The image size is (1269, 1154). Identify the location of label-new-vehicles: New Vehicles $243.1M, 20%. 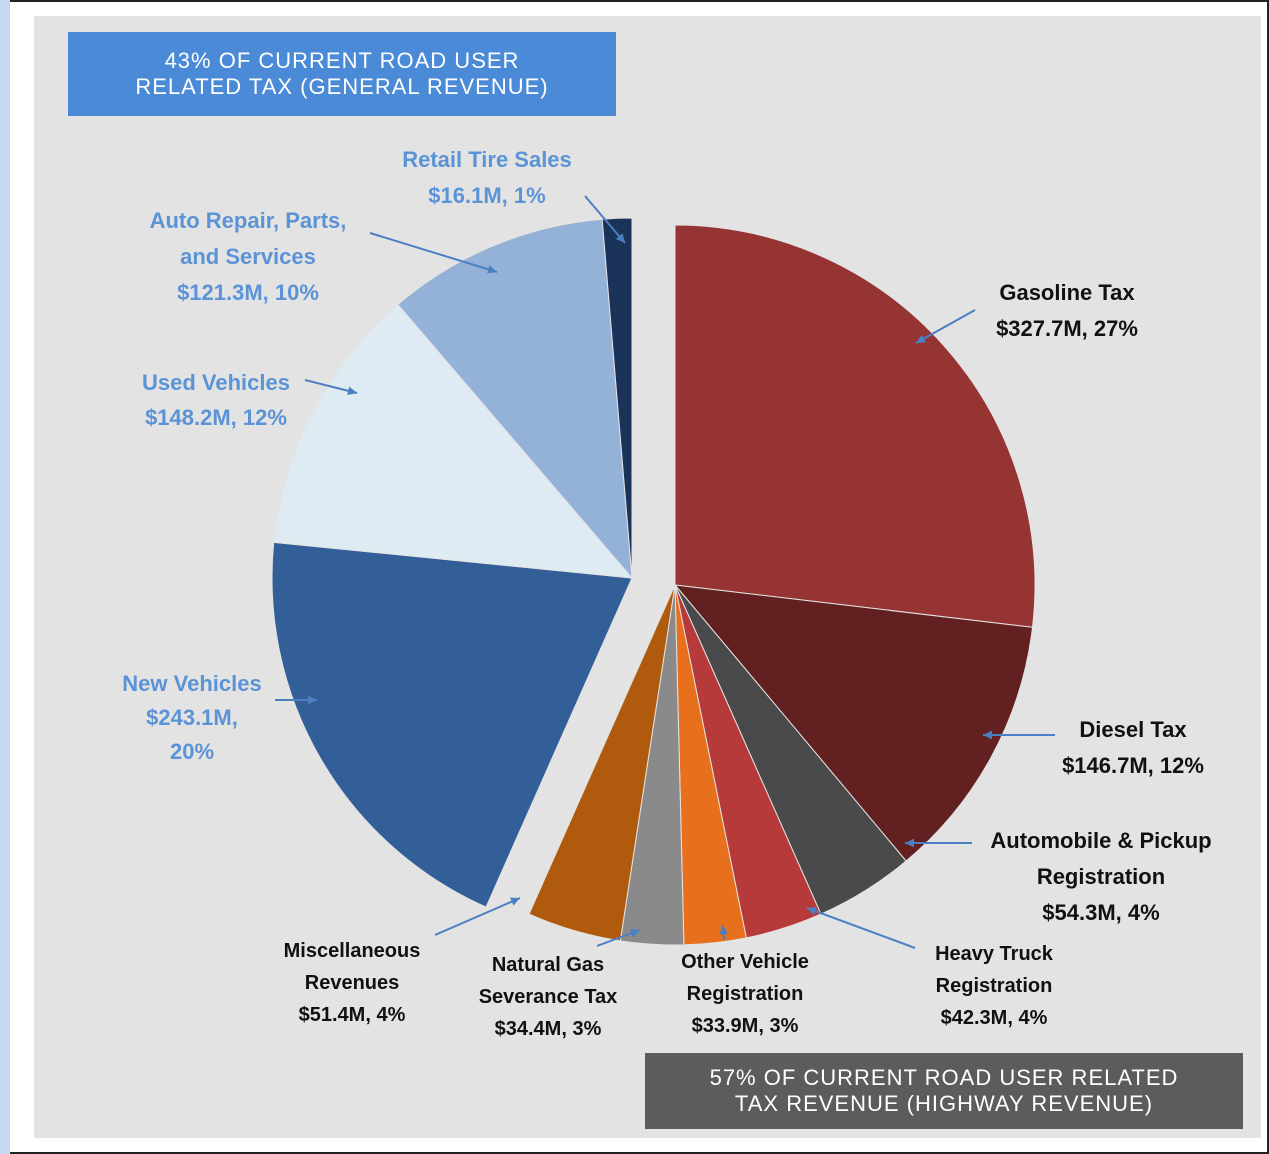
(191, 717).